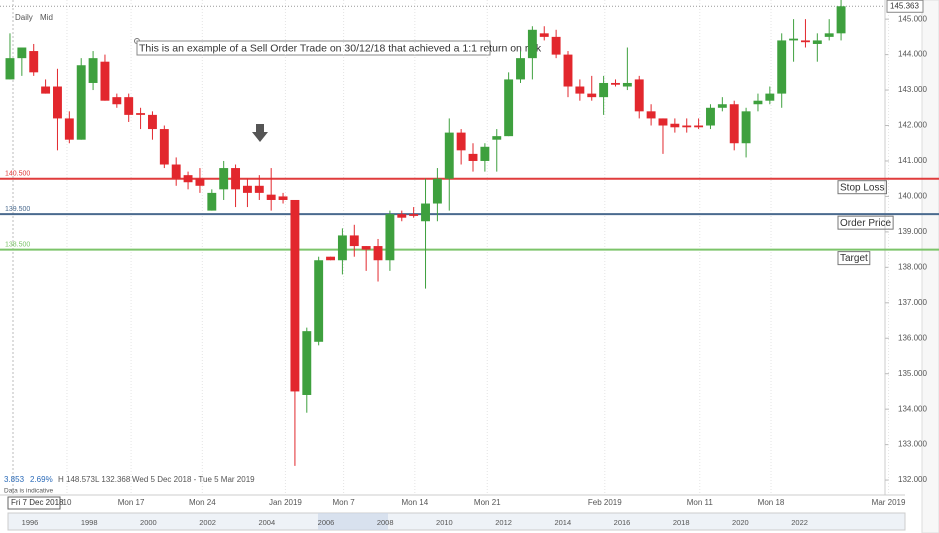 The height and width of the screenshot is (533, 939). What do you see at coordinates (444, 522) in the screenshot?
I see `navigator-label: 2010` at bounding box center [444, 522].